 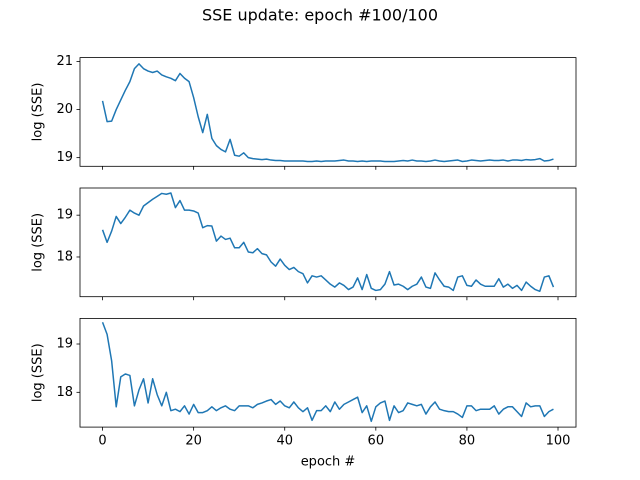 What do you see at coordinates (193, 441) in the screenshot?
I see `x-tick-label: 20` at bounding box center [193, 441].